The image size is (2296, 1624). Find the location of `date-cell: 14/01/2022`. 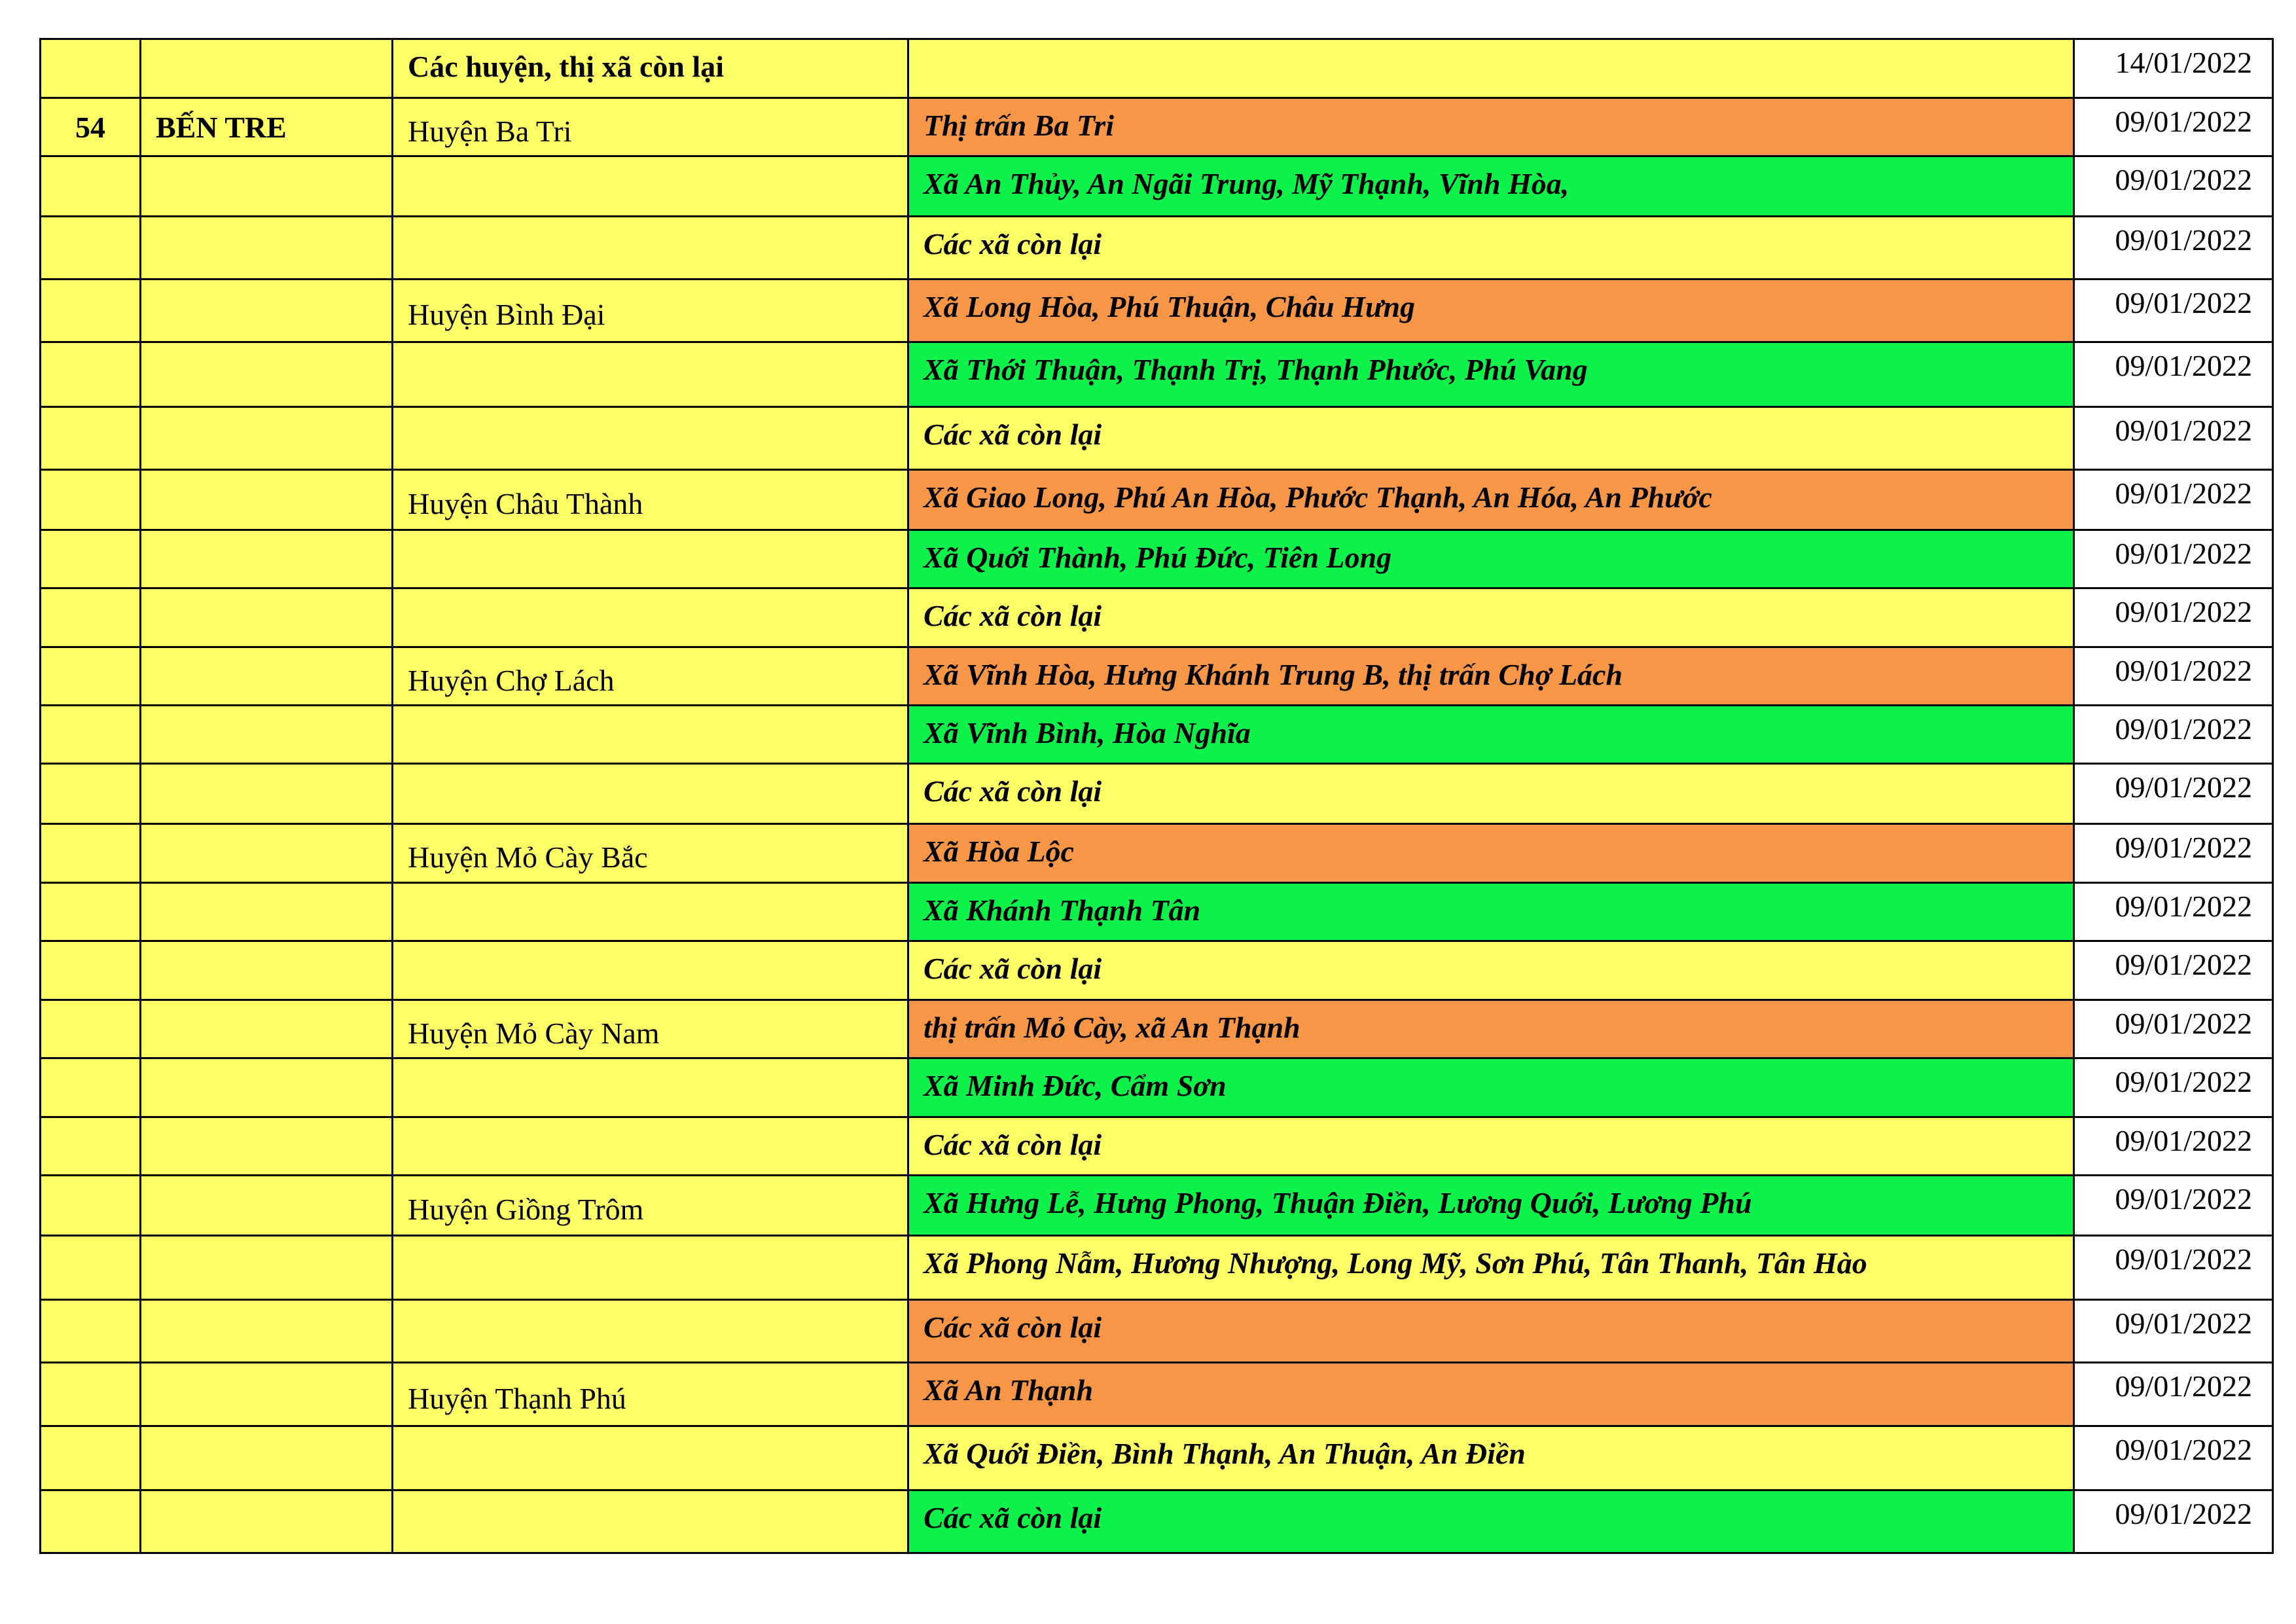

date-cell: 14/01/2022 is located at coordinates (2173, 68).